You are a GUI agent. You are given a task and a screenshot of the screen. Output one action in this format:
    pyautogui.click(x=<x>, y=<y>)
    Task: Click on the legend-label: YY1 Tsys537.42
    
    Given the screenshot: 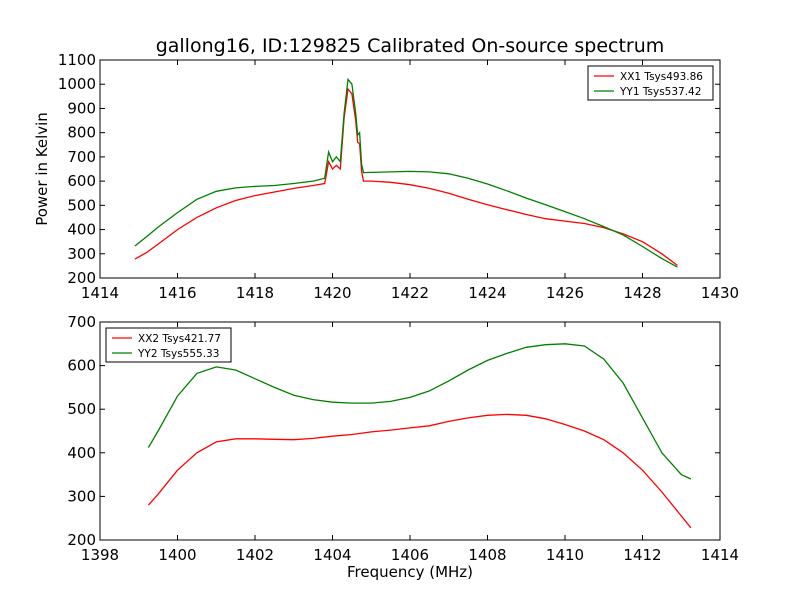 What is the action you would take?
    pyautogui.click(x=660, y=92)
    